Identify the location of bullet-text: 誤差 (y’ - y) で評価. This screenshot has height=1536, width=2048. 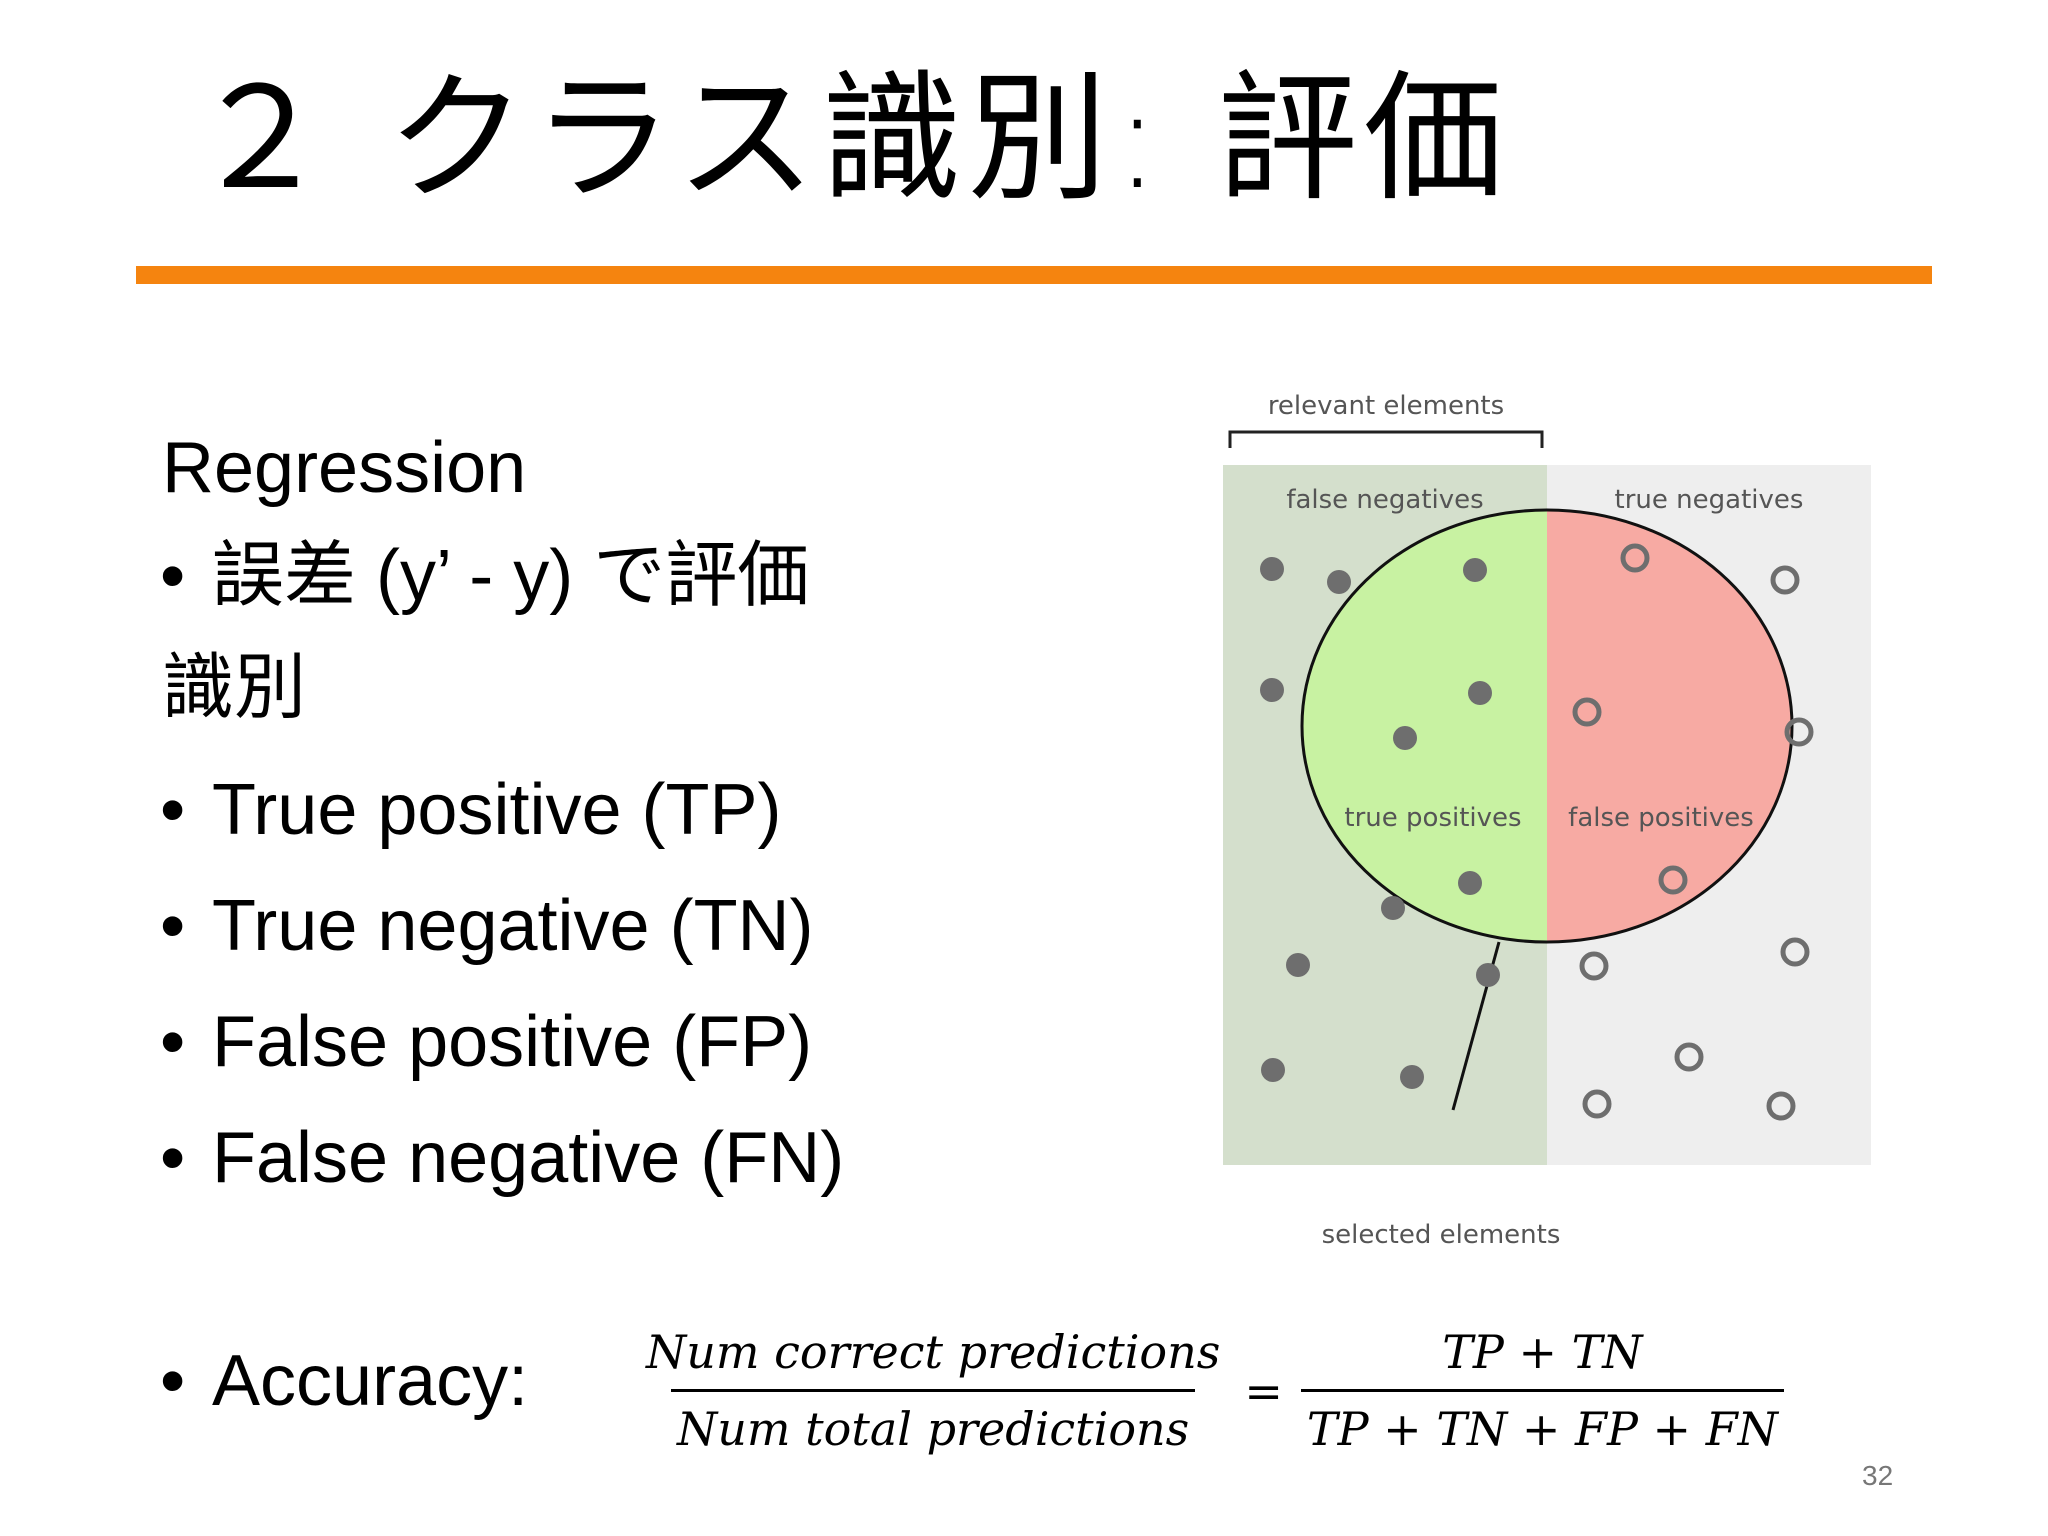
(511, 576).